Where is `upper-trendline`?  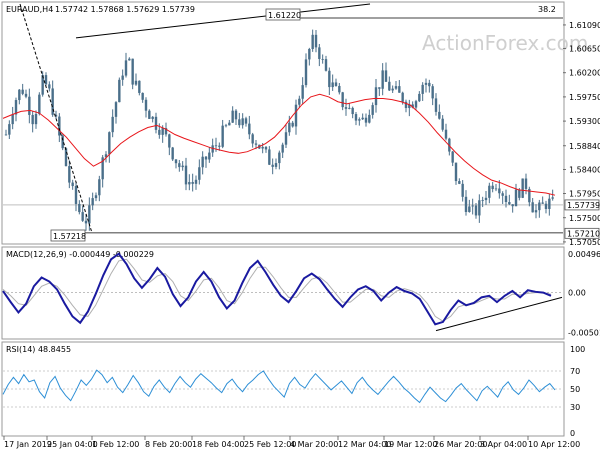 upper-trendline is located at coordinates (223, 21).